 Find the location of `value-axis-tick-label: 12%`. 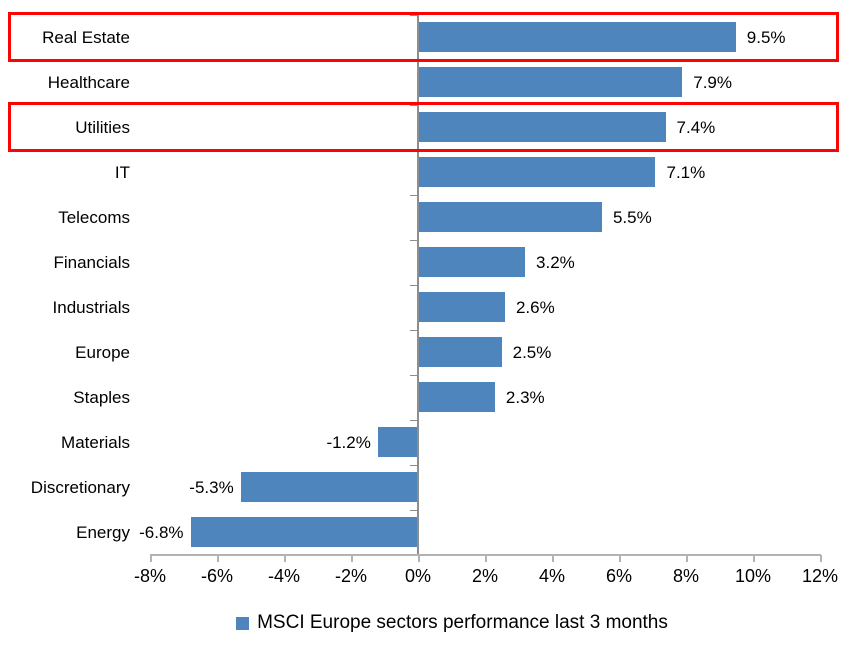

value-axis-tick-label: 12% is located at coordinates (820, 576).